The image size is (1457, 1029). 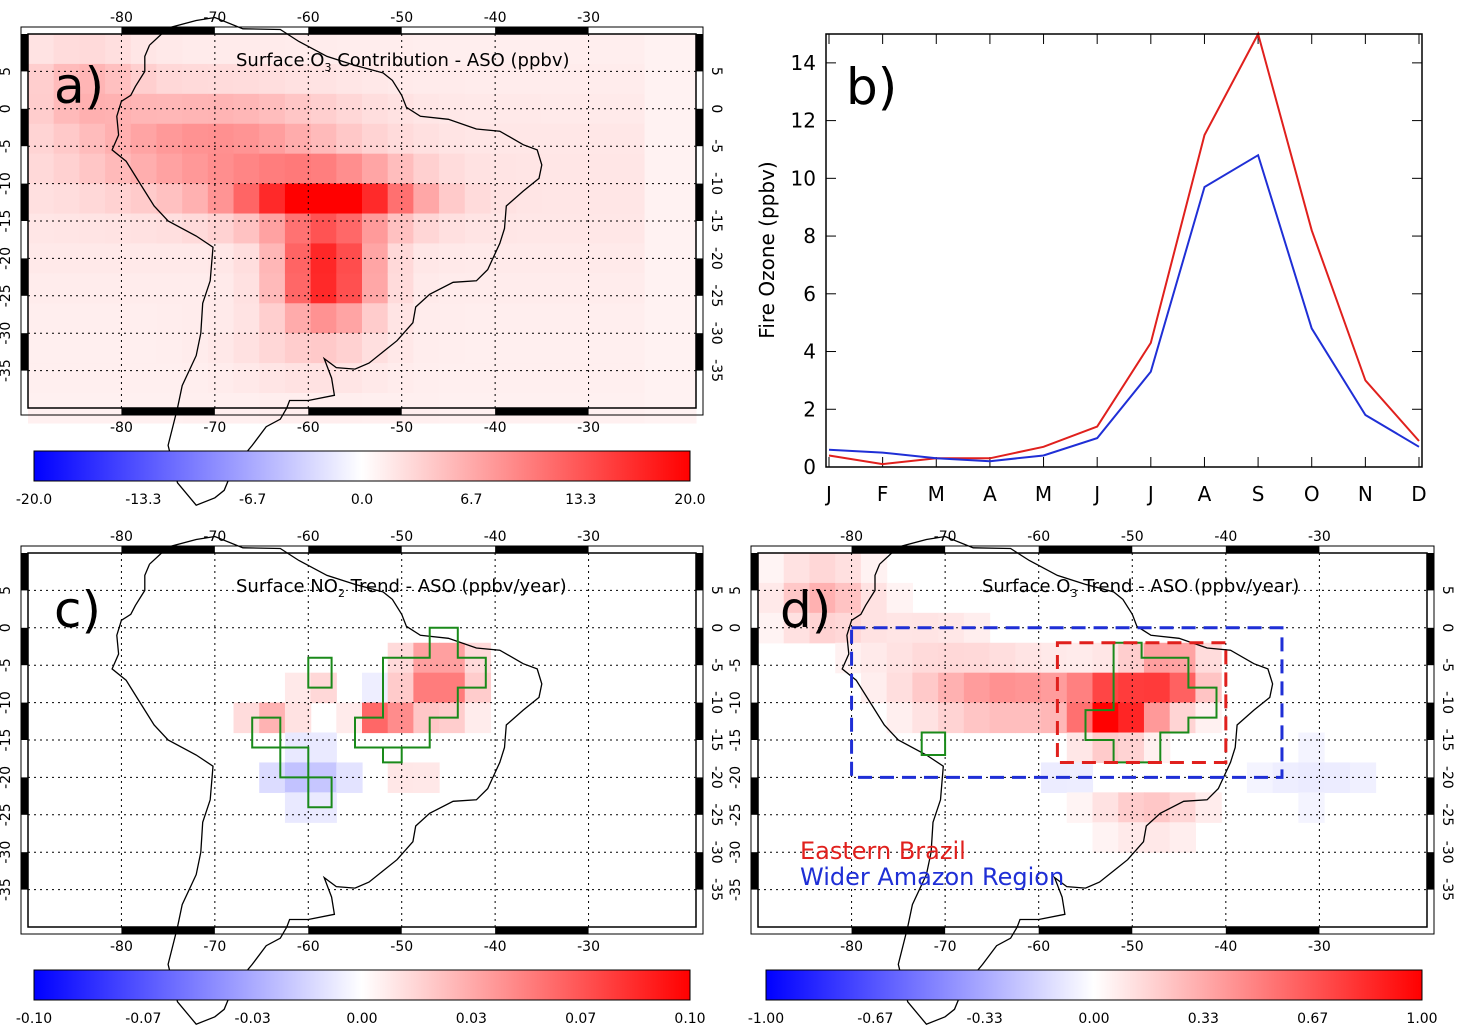 What do you see at coordinates (803, 63) in the screenshot?
I see `y-tick-label: 14` at bounding box center [803, 63].